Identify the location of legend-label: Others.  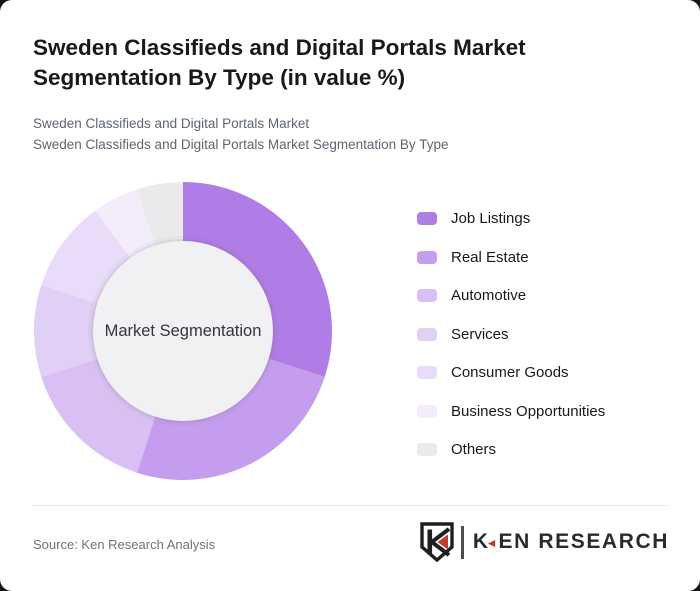
(474, 449).